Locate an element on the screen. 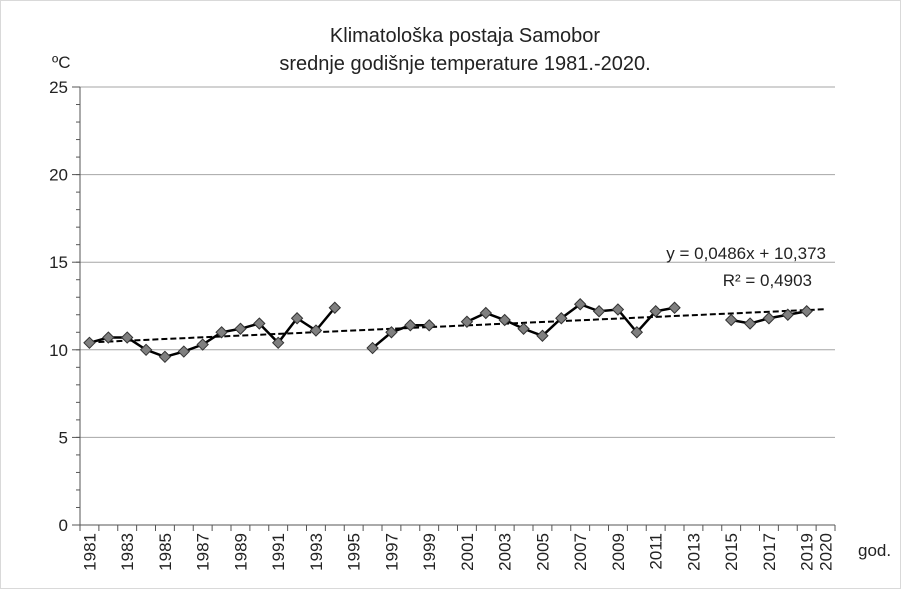 This screenshot has height=589, width=901. x-axis-label: god. is located at coordinates (874, 550).